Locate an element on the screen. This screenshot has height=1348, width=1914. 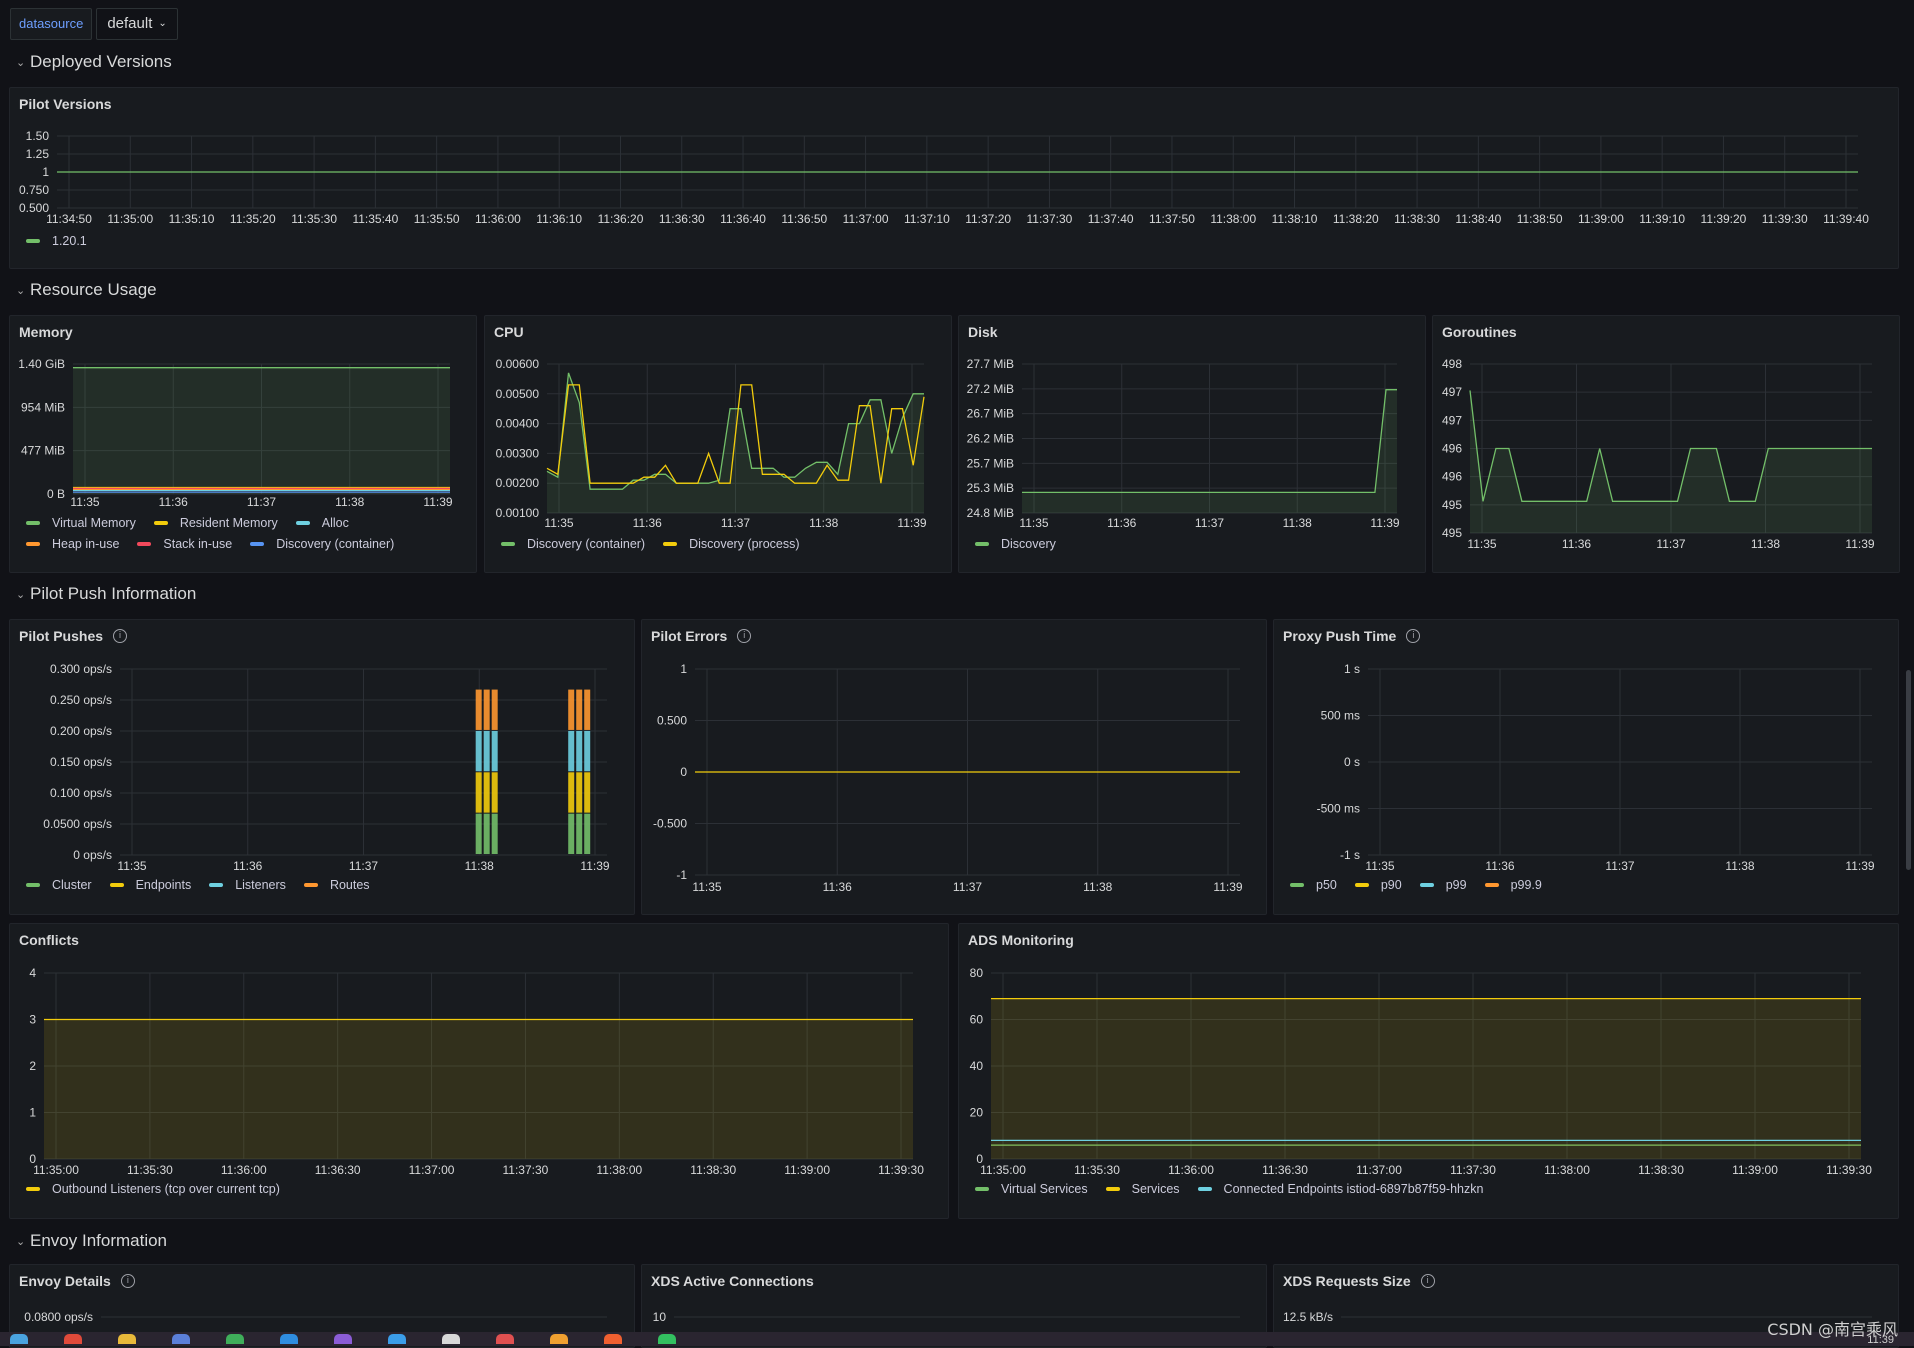
x-tick-label: 11:37:10 is located at coordinates (927, 219).